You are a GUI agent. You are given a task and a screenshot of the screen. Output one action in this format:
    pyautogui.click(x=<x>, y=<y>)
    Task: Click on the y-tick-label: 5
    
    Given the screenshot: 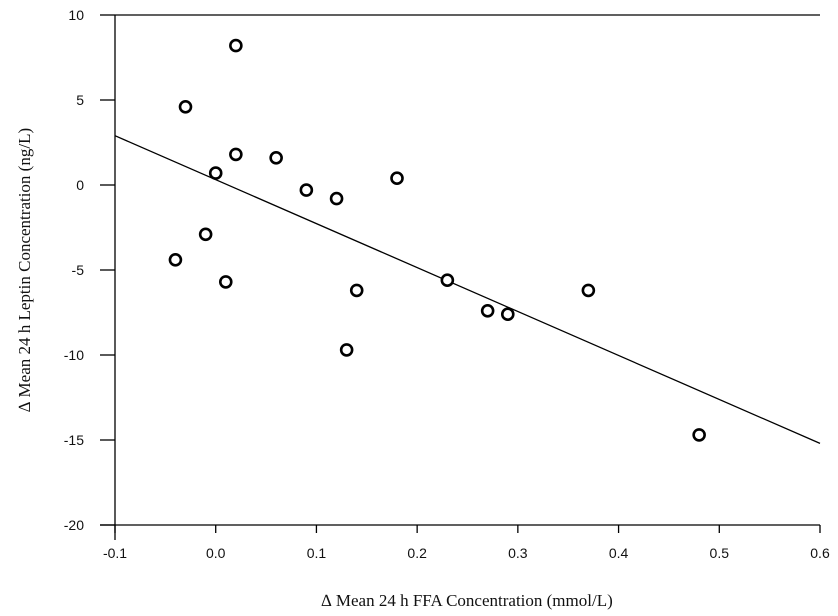 What is the action you would take?
    pyautogui.click(x=80, y=100)
    